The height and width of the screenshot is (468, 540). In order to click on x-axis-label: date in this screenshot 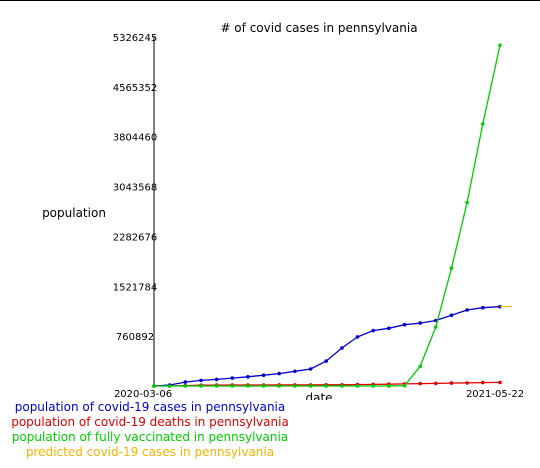, I will do `click(318, 395)`.